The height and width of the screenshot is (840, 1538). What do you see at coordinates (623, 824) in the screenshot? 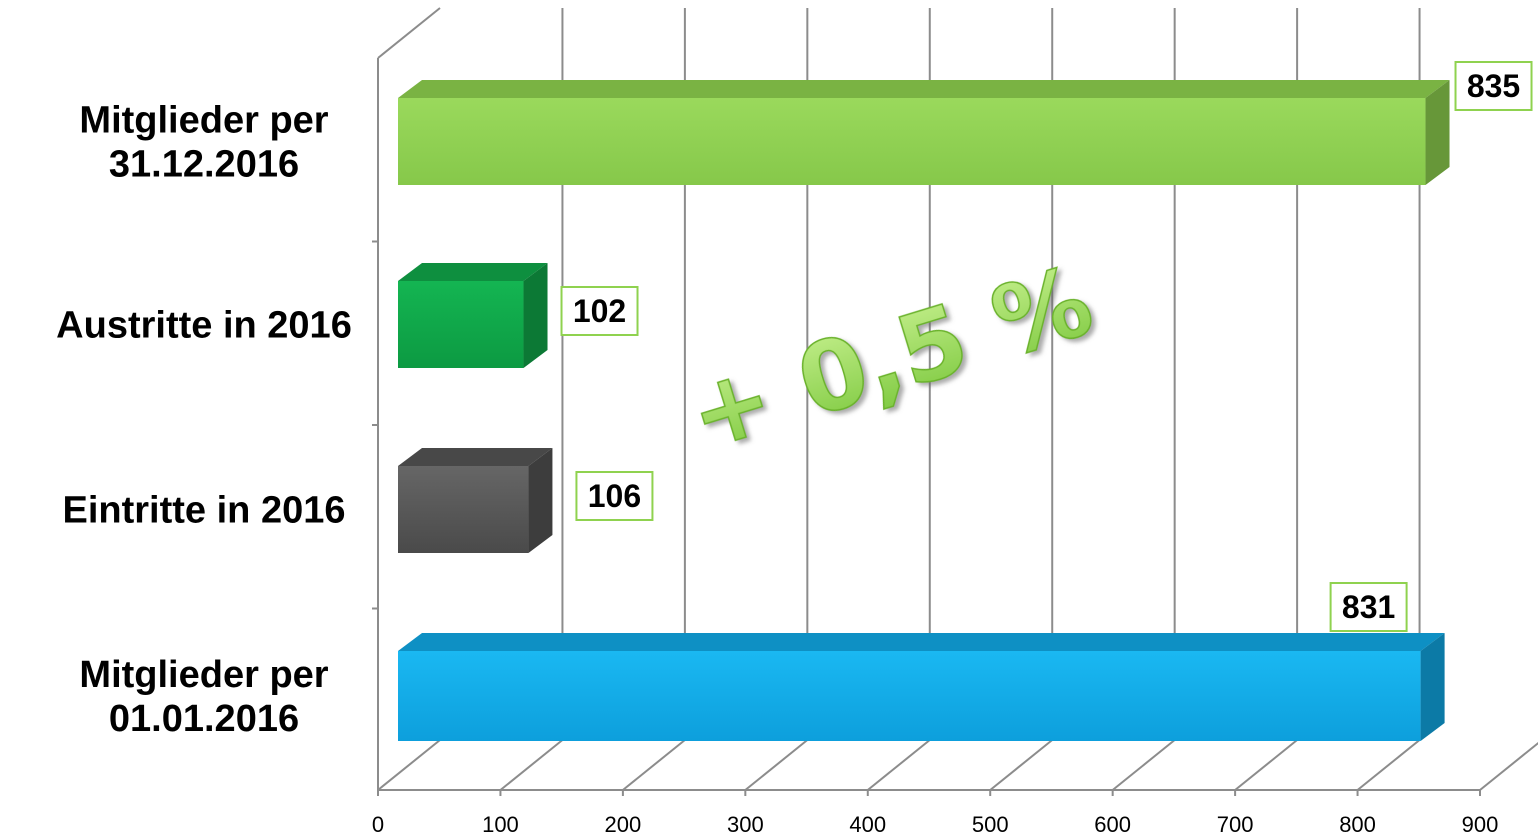
I see `x-tick-label: 200` at bounding box center [623, 824].